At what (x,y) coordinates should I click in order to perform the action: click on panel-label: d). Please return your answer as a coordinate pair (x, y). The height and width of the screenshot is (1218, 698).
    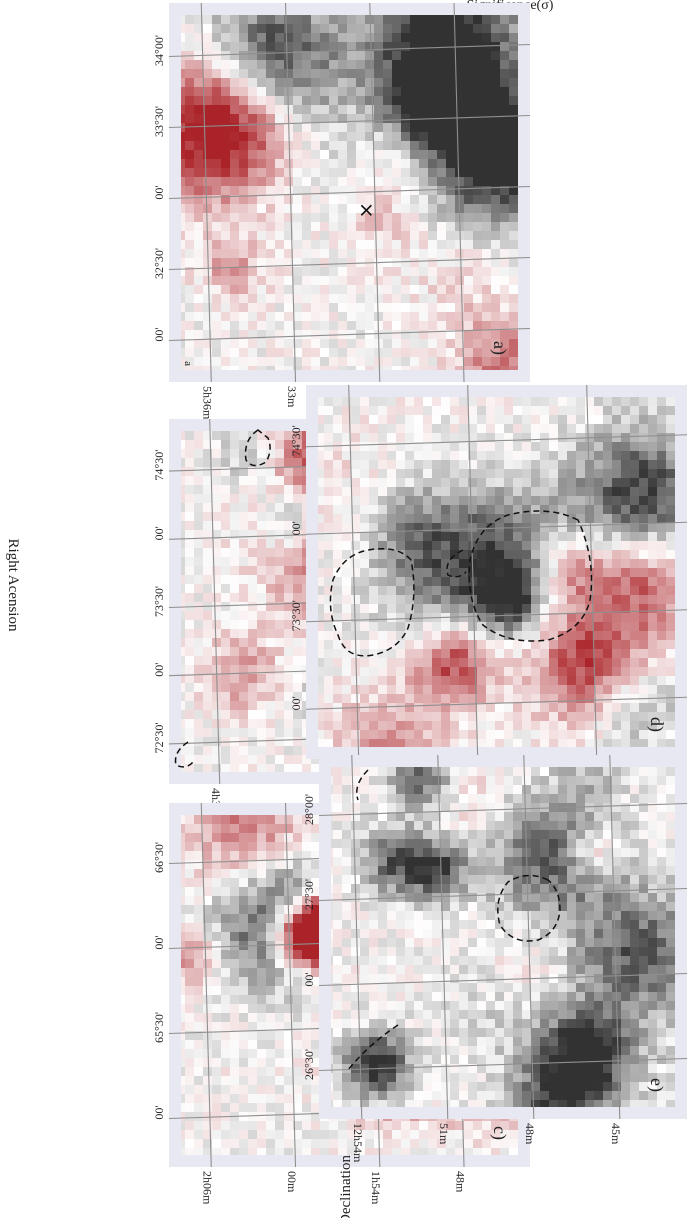
    Looking at the image, I should click on (656, 724).